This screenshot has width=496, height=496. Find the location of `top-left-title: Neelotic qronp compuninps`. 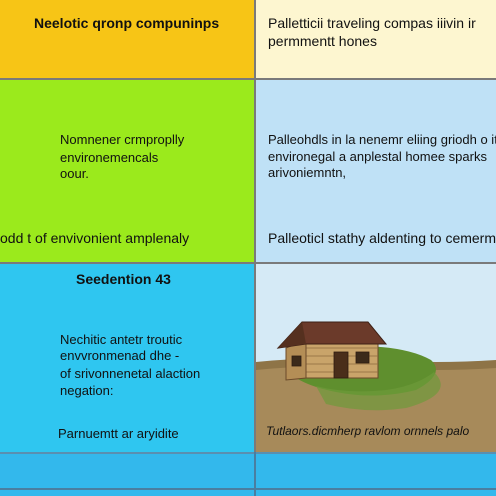

top-left-title: Neelotic qronp compuninps is located at coordinates (127, 23).